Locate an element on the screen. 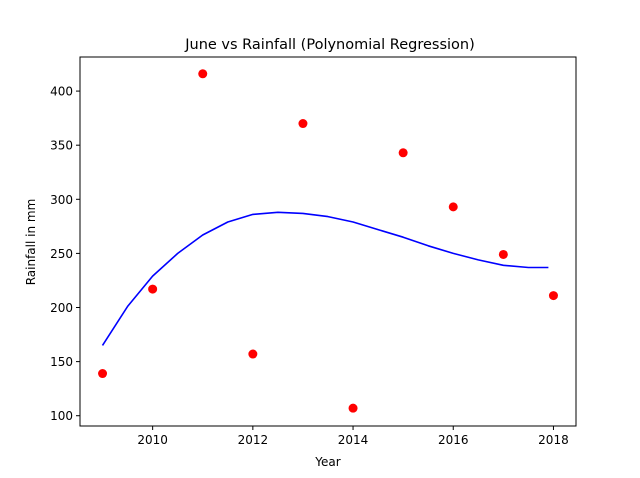 The width and height of the screenshot is (640, 478). y-tick-label: 200 is located at coordinates (61, 308).